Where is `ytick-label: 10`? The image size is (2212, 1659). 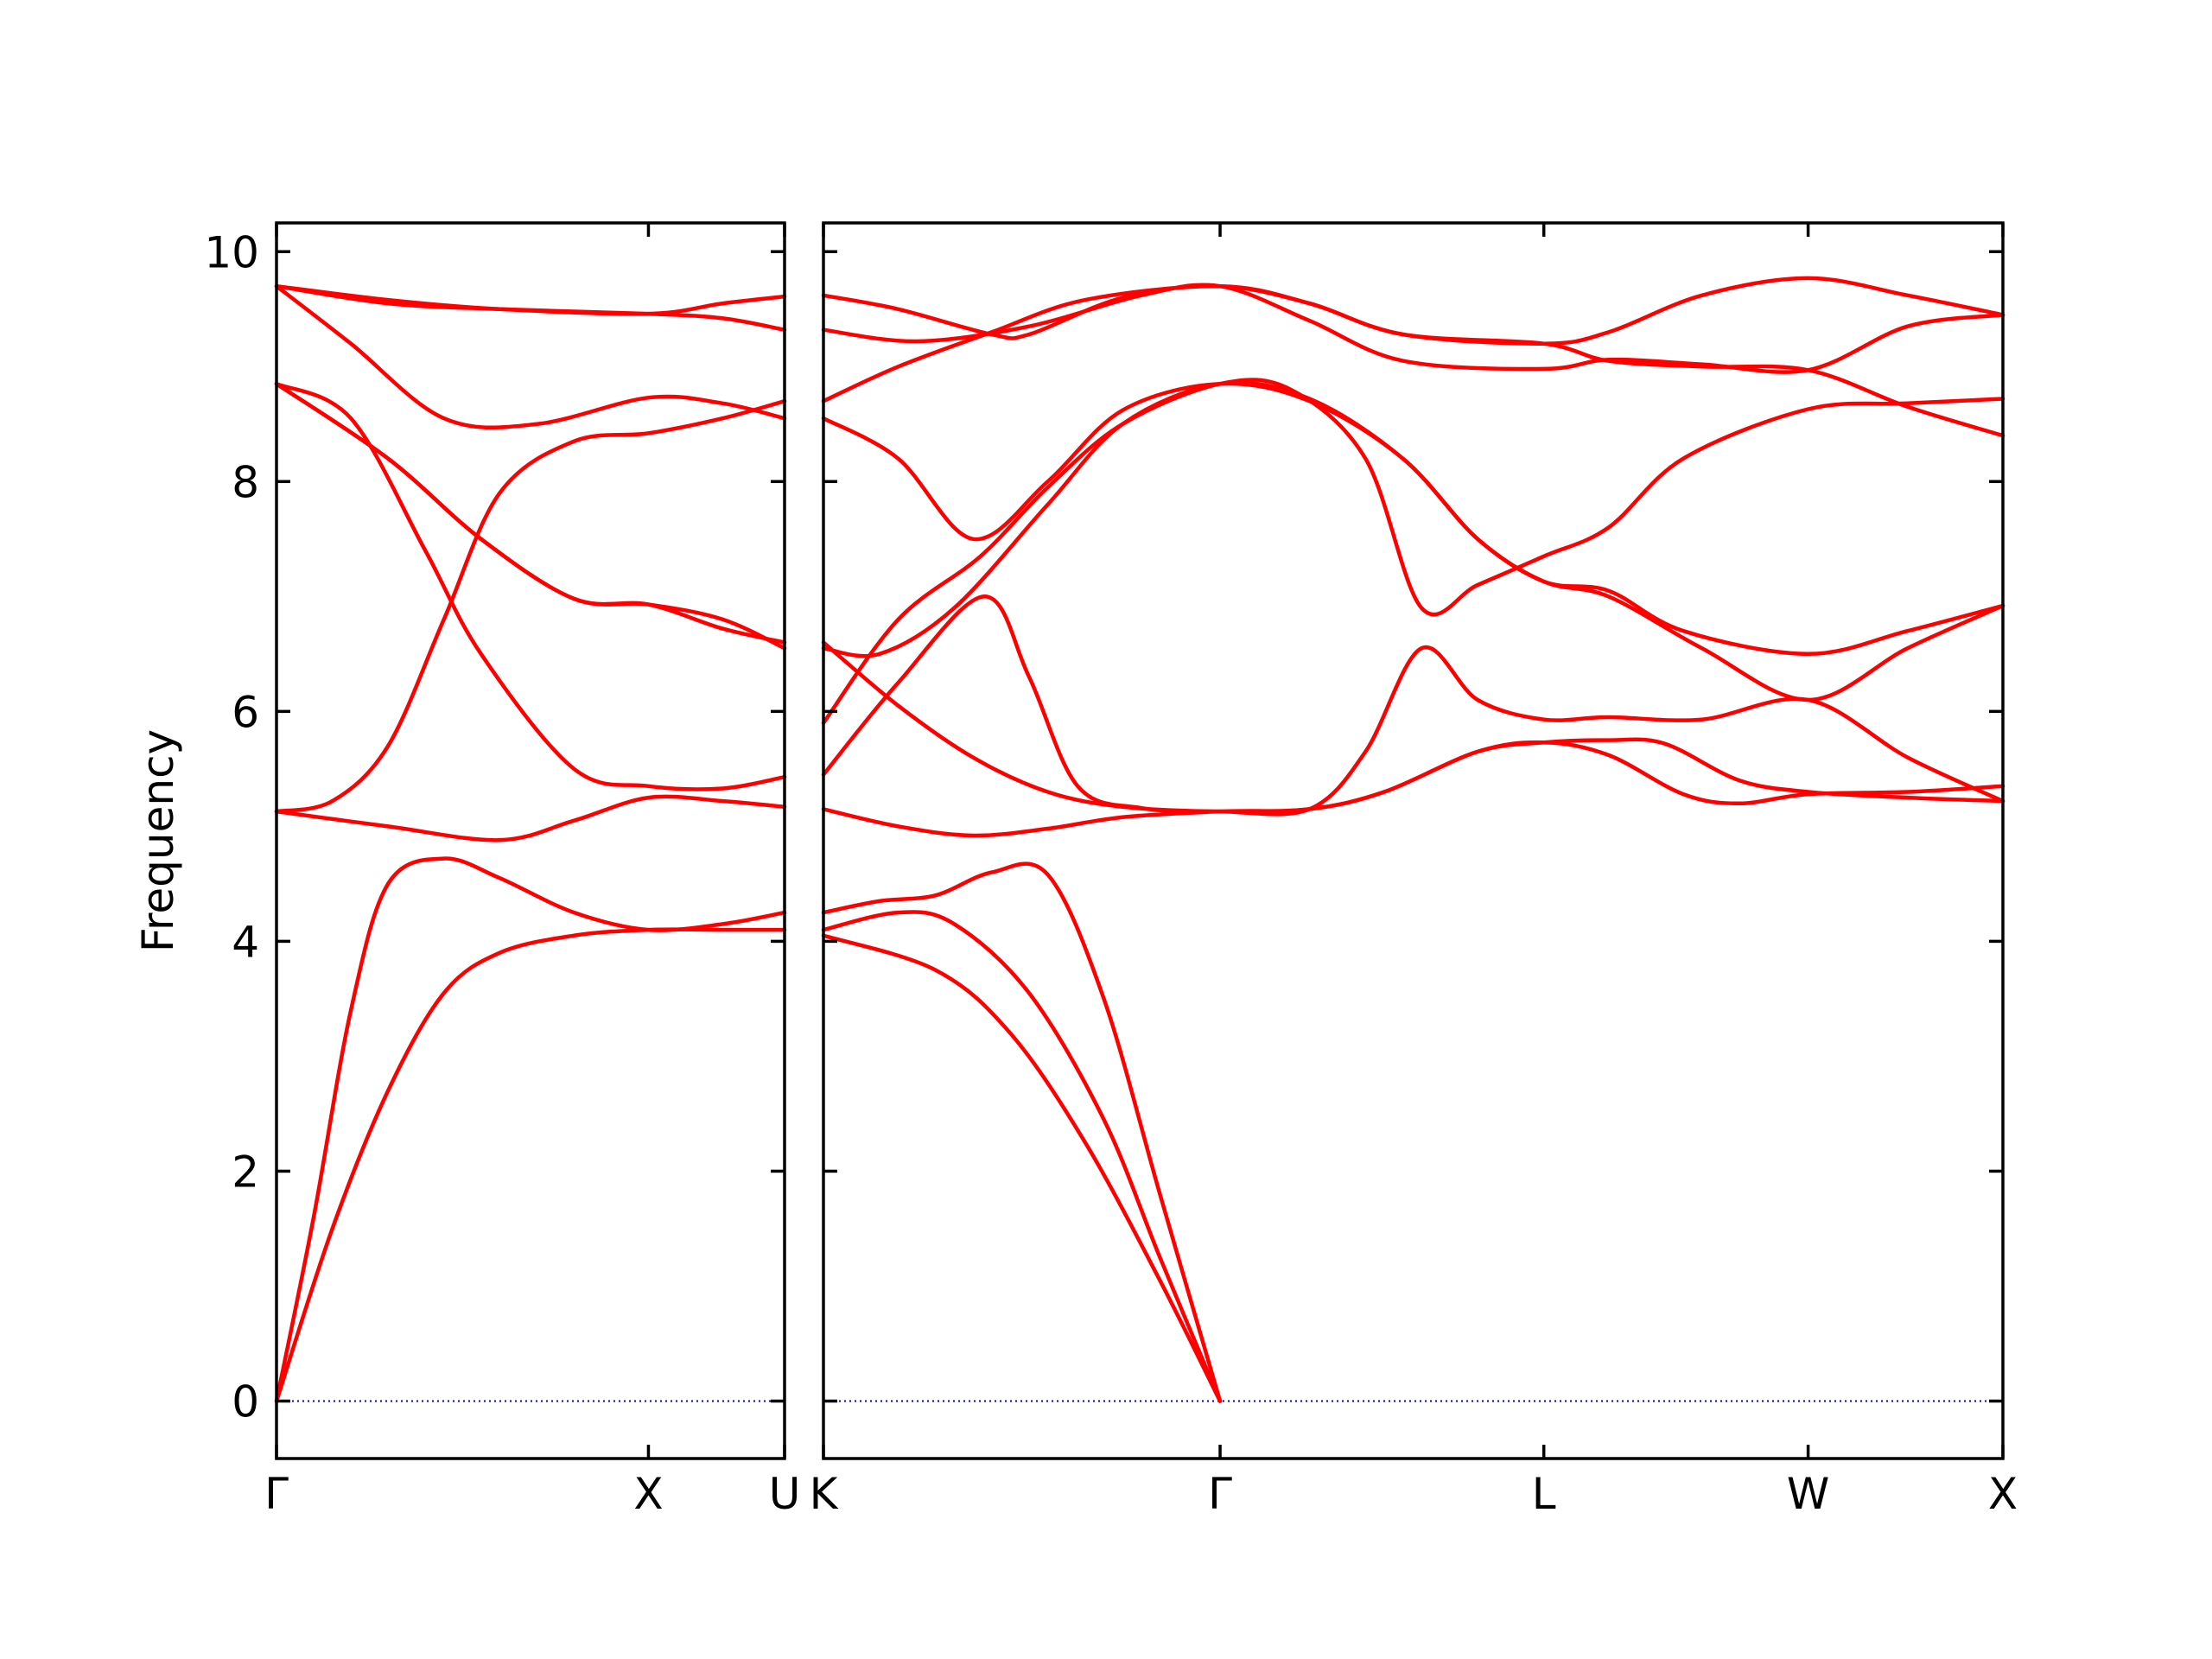 ytick-label: 10 is located at coordinates (232, 252).